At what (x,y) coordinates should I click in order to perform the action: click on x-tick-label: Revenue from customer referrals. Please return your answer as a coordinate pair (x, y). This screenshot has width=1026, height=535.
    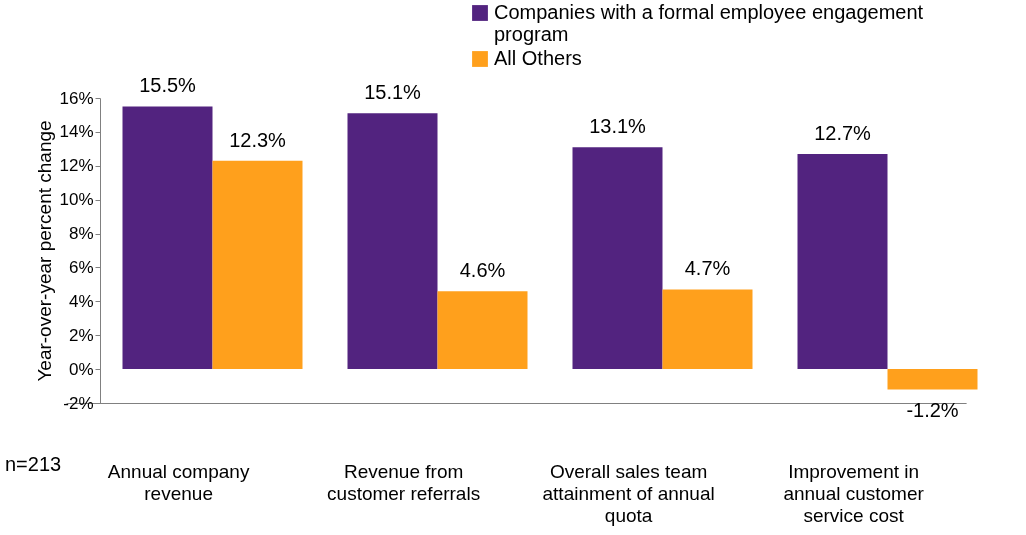
    Looking at the image, I should click on (404, 483).